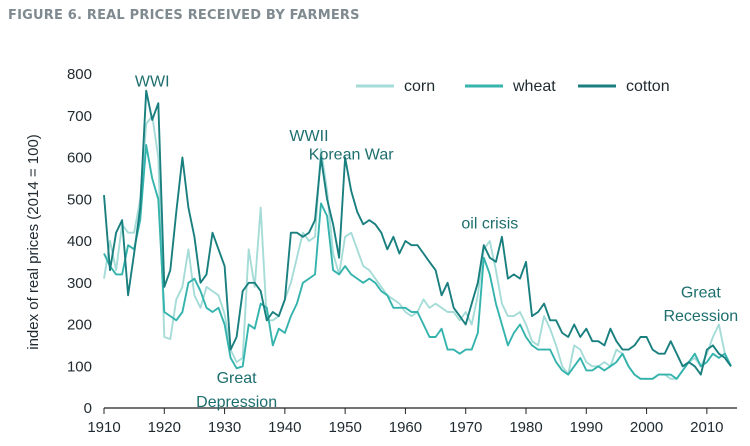 The image size is (750, 446). I want to click on x-tick-label: 1940, so click(284, 427).